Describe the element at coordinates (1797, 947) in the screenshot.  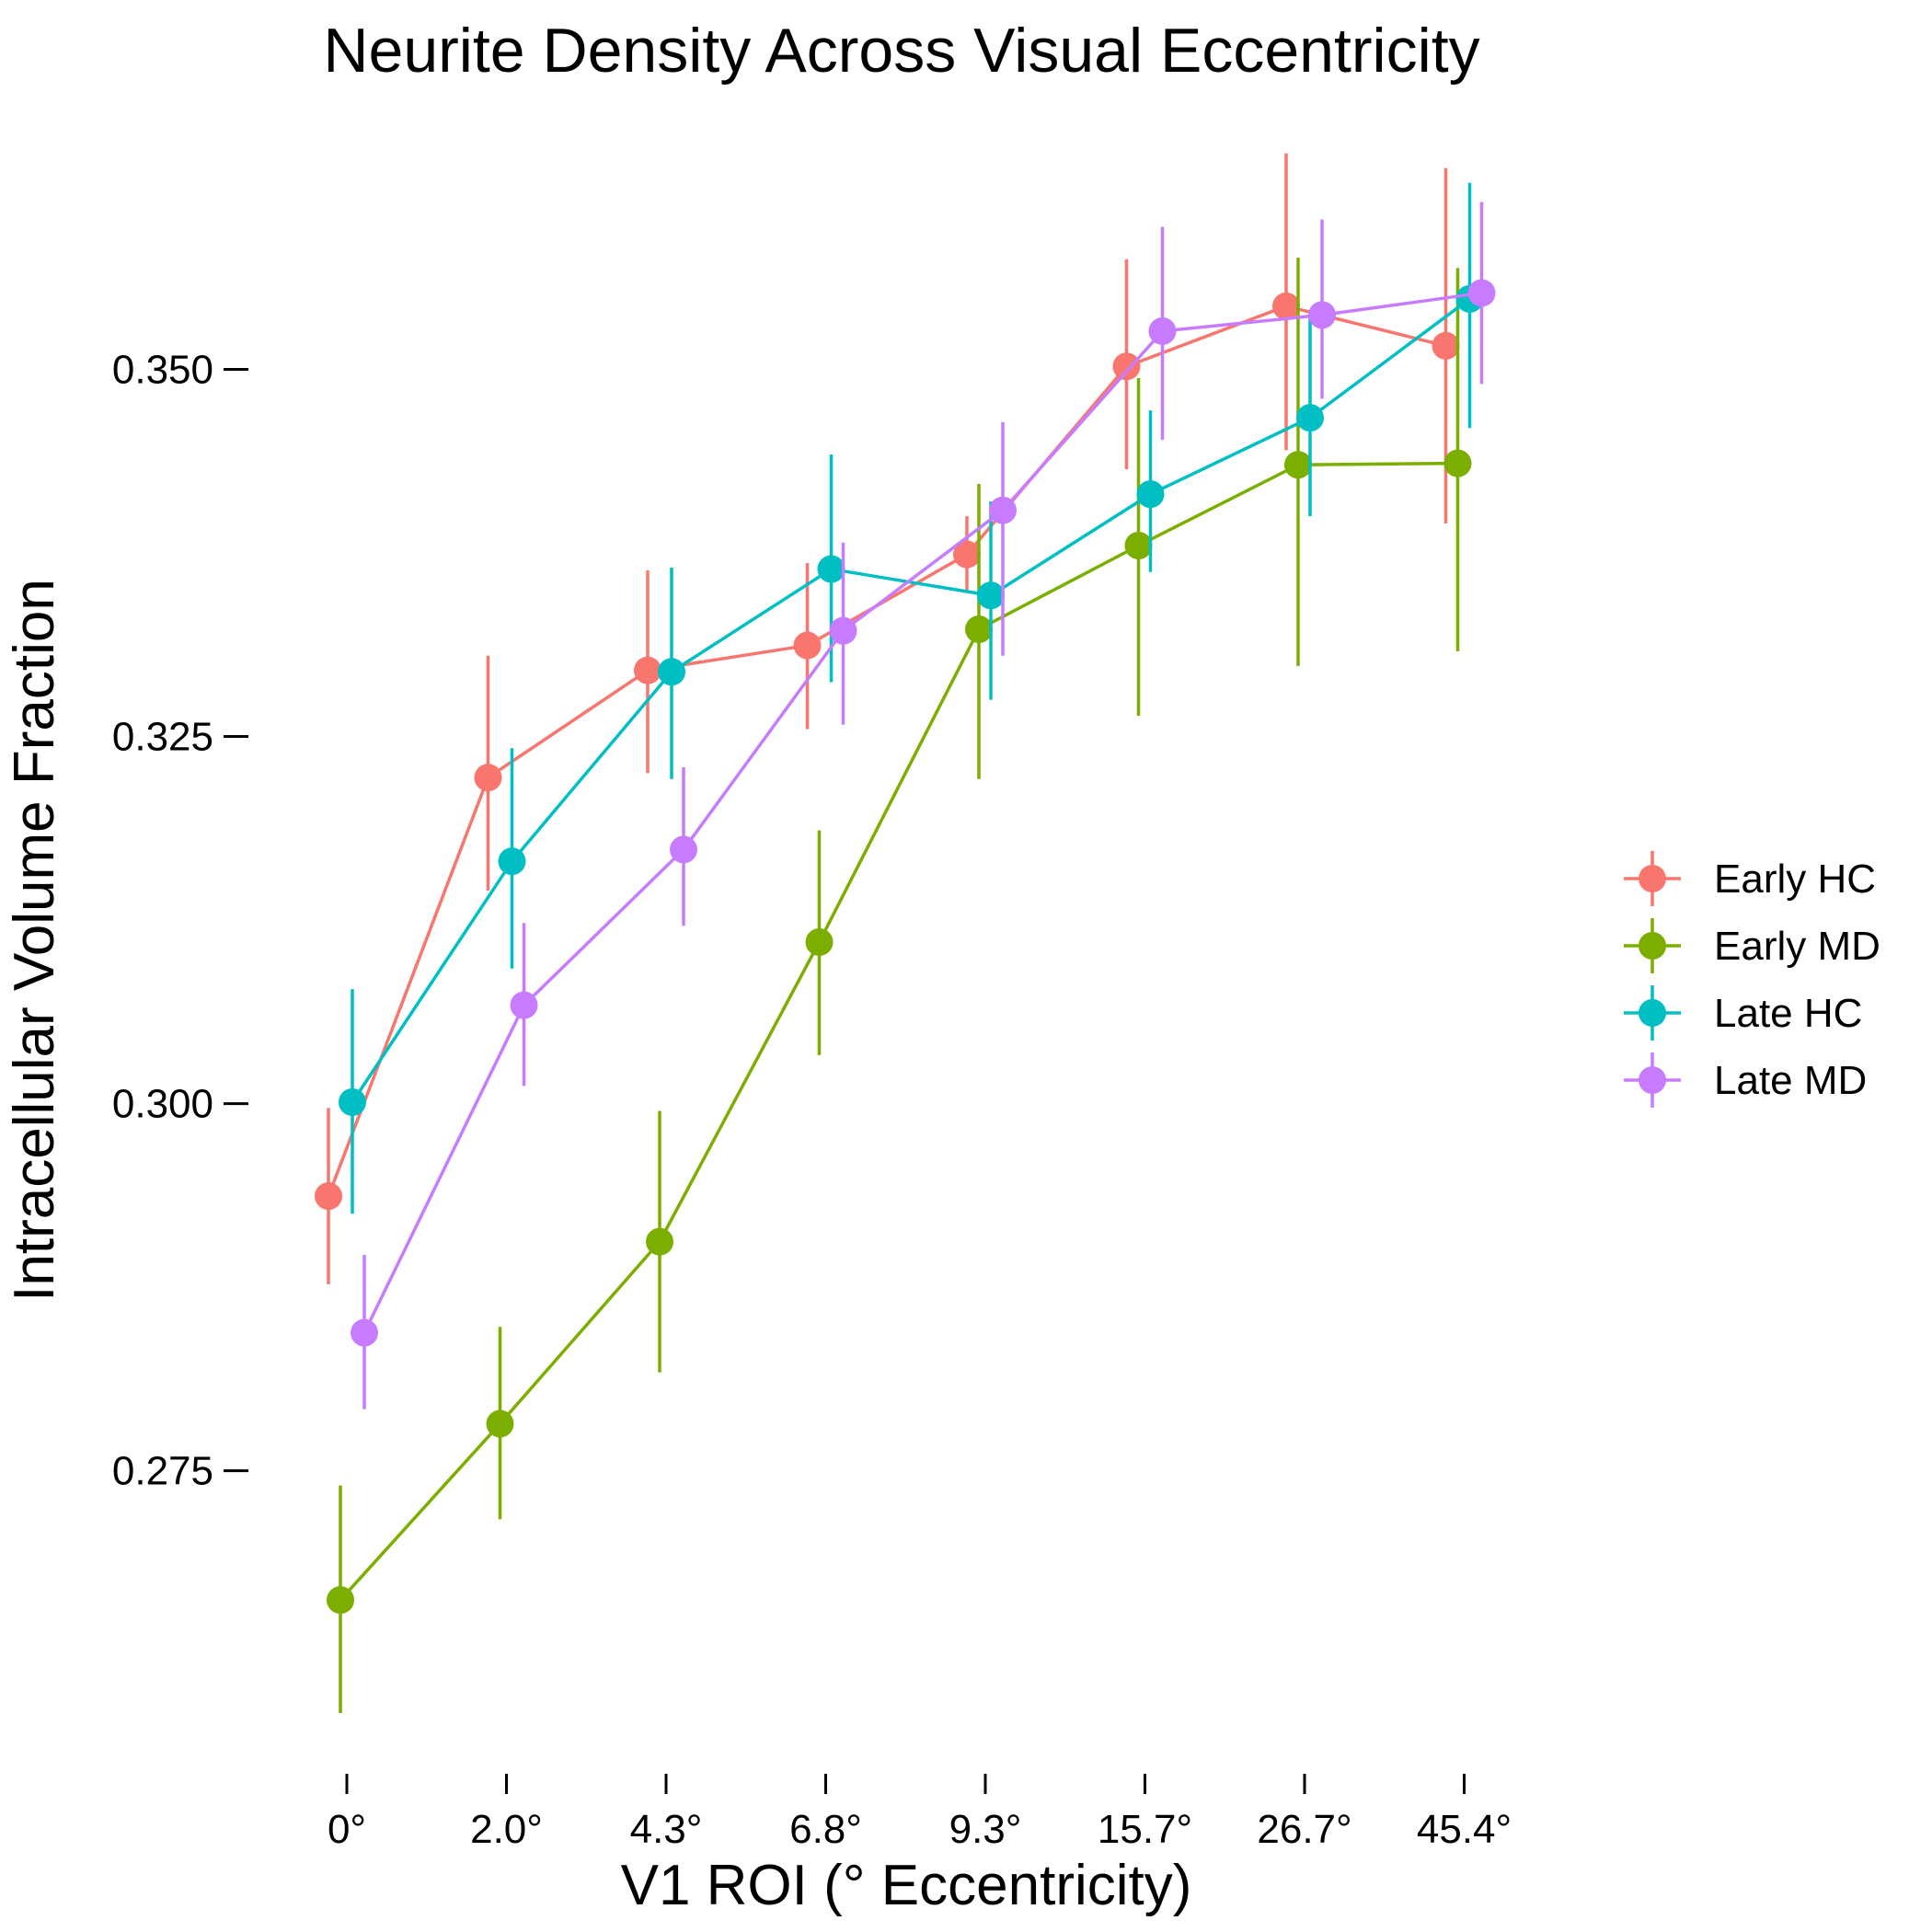
I see `legend-label: Early MD` at that location.